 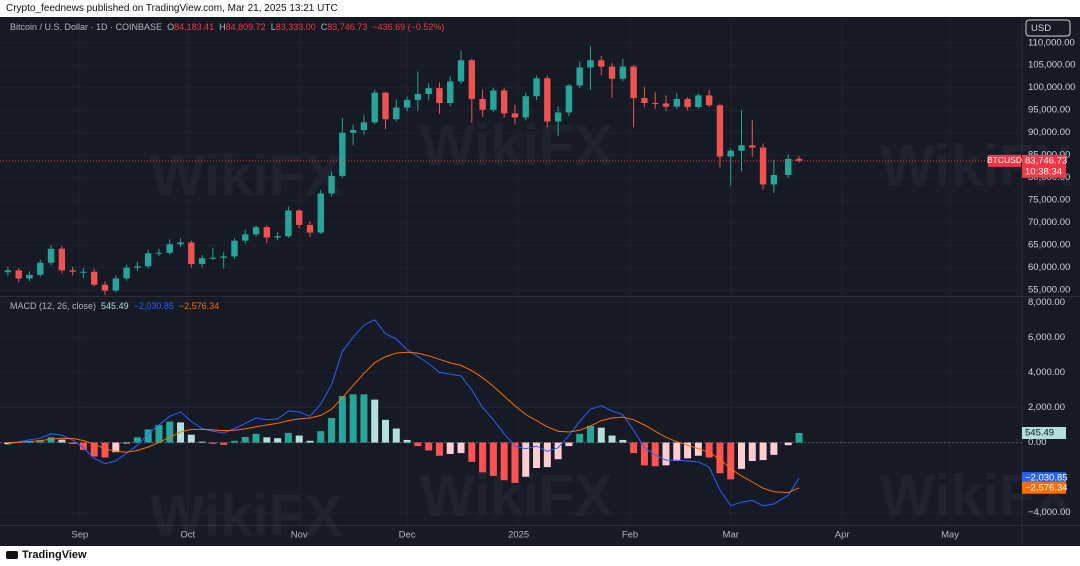 I want to click on symbol-tag-box, so click(x=1004, y=160).